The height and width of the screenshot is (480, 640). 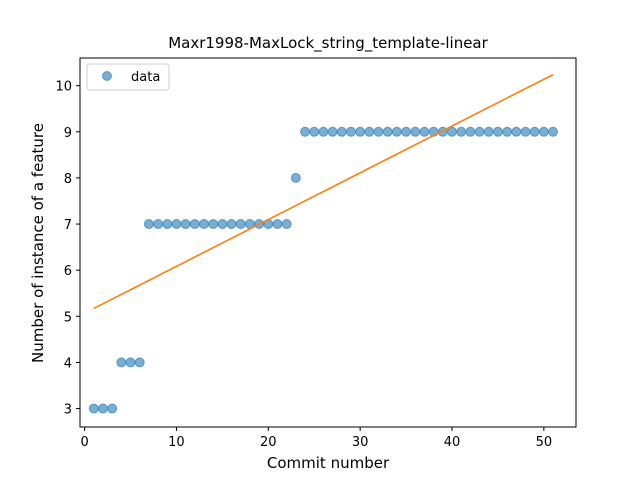 I want to click on y-tick-label: 9, so click(x=68, y=133).